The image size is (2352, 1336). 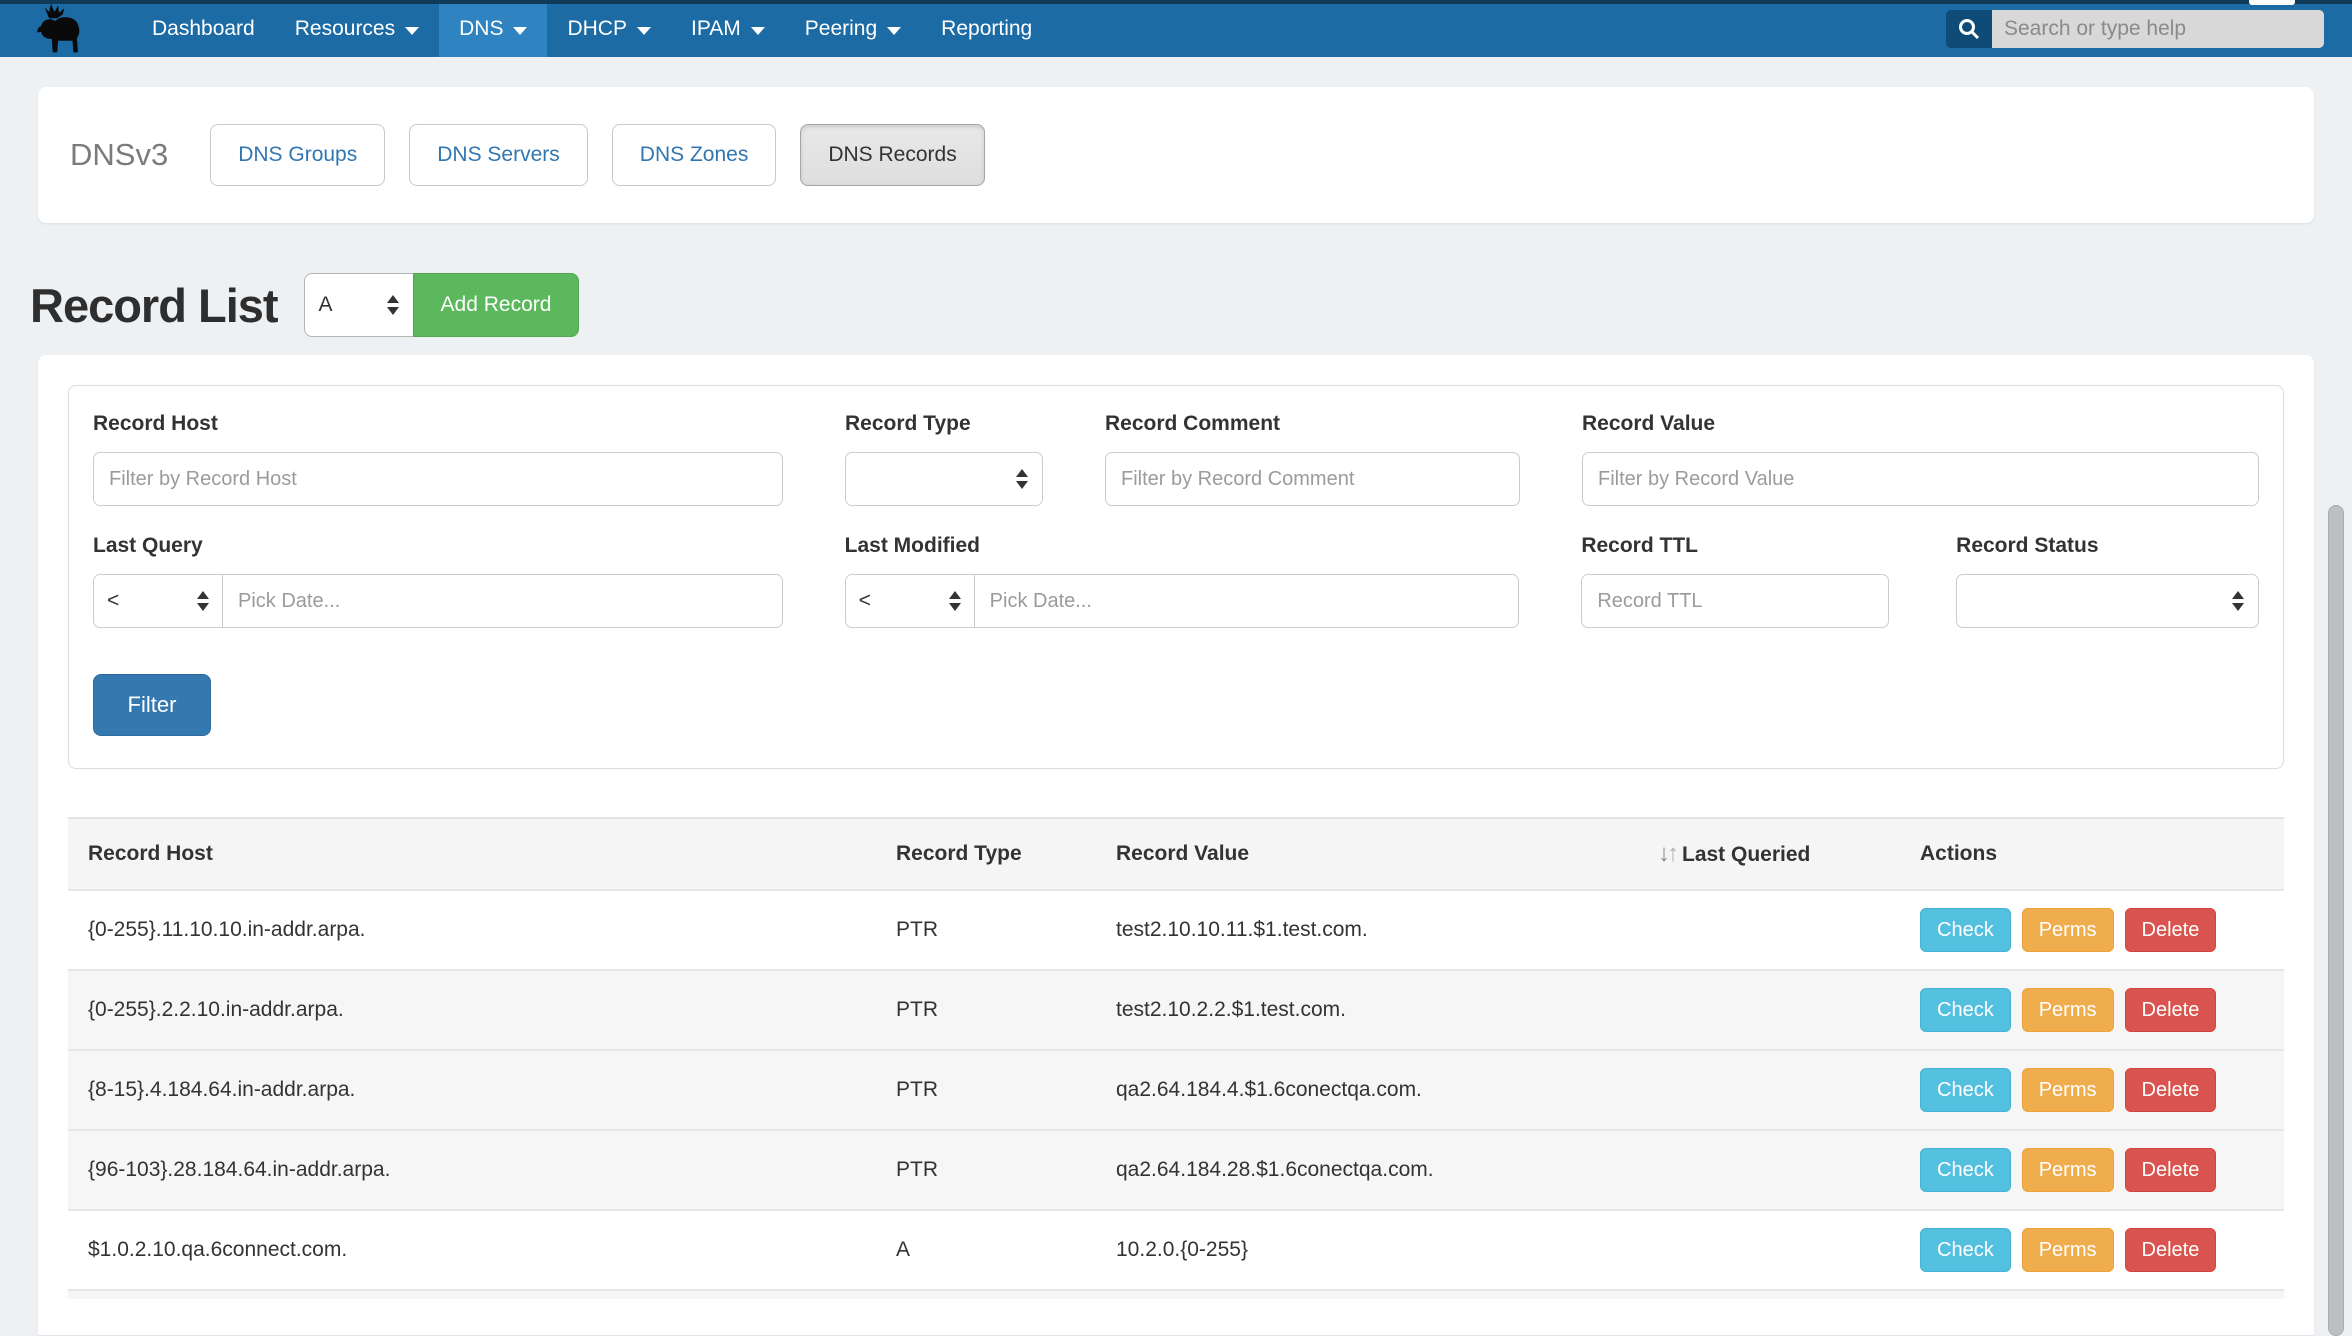 What do you see at coordinates (1193, 423) in the screenshot?
I see `record-comment-label: Record Comment` at bounding box center [1193, 423].